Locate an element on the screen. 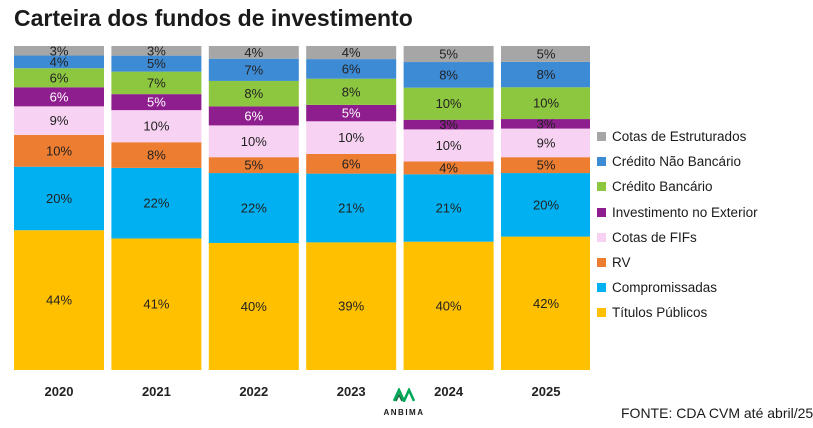 The width and height of the screenshot is (813, 428). bar-segment-2021-s1 is located at coordinates (156, 203).